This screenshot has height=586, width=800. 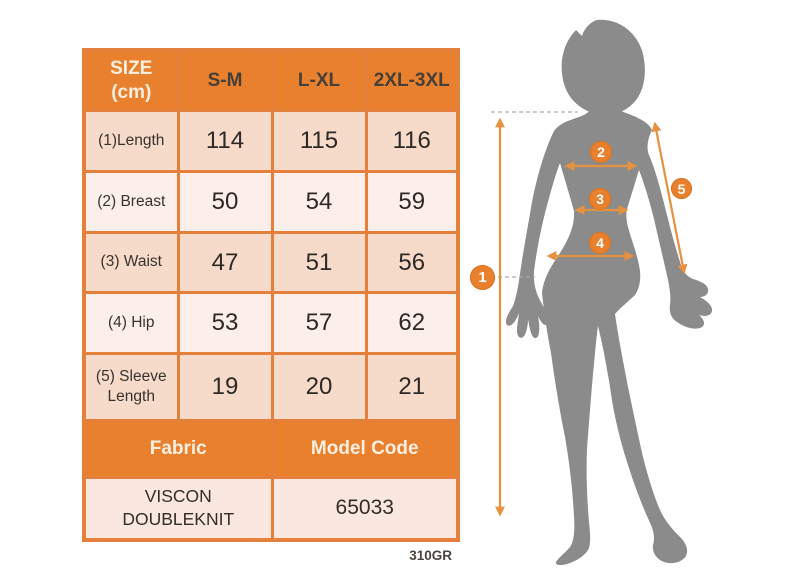 What do you see at coordinates (131, 80) in the screenshot?
I see `size-unit-header: SIZE (cm)` at bounding box center [131, 80].